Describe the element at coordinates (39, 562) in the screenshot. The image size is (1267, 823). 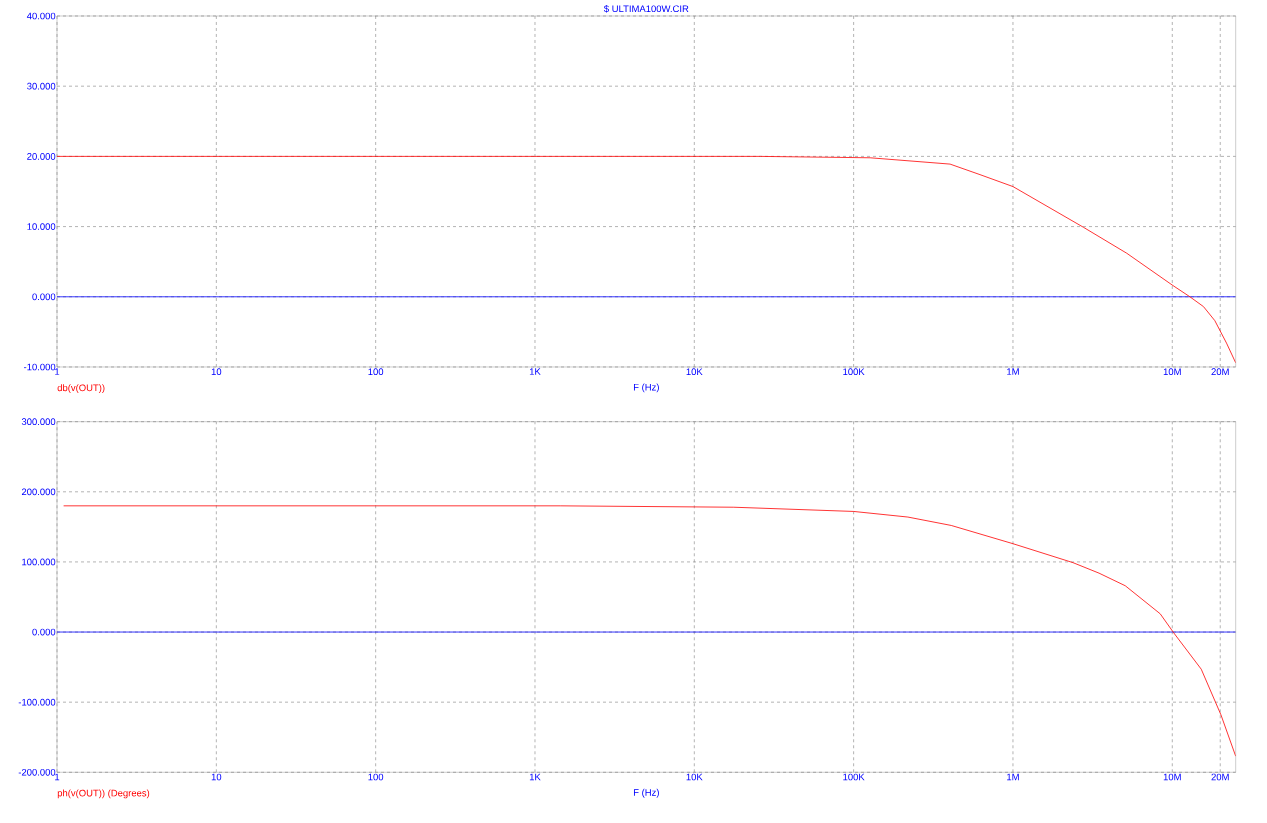
I see `y-tick-label: 100.000` at that location.